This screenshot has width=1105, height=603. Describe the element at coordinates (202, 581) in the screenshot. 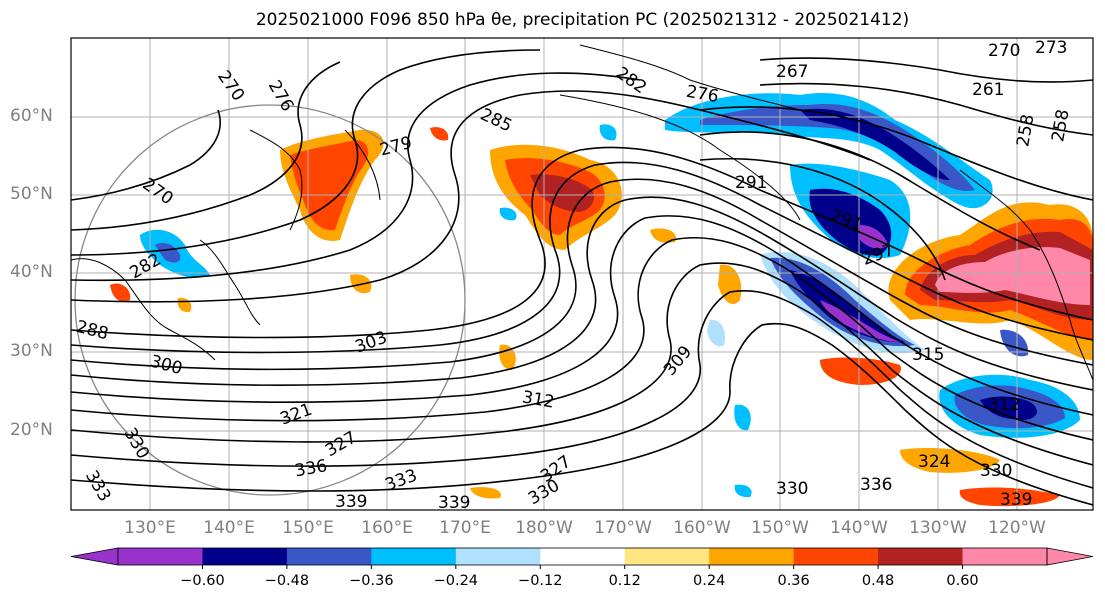

I see `colorbar-tick-label: −0.60` at that location.